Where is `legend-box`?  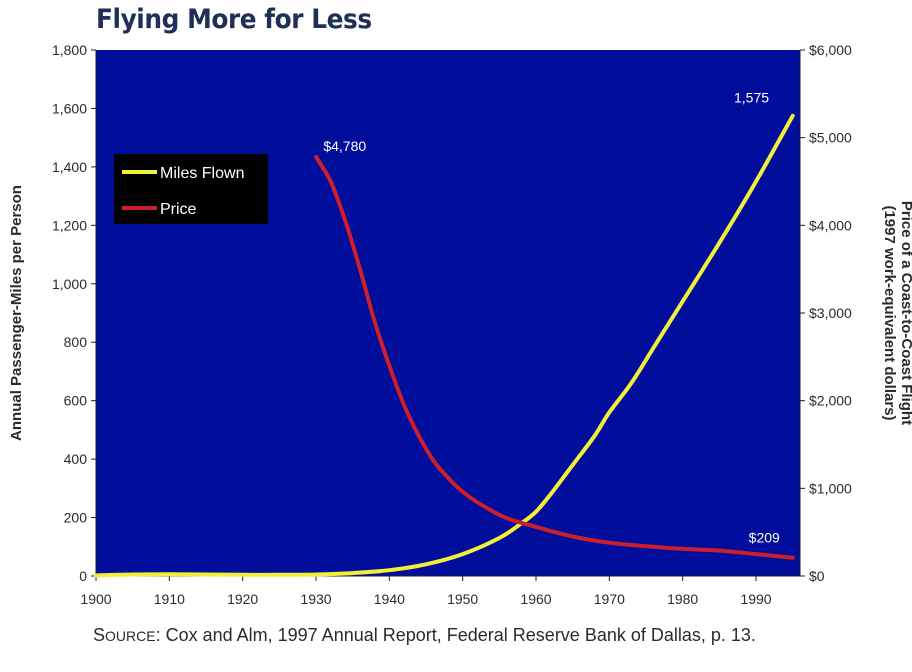
legend-box is located at coordinates (191, 189).